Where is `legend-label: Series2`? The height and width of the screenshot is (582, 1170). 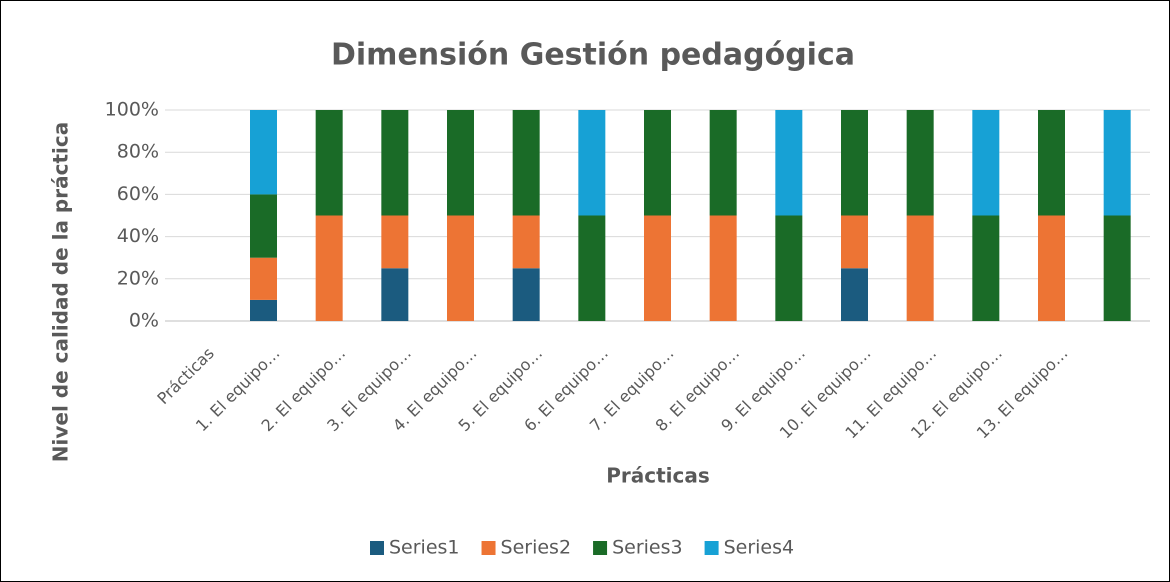 legend-label: Series2 is located at coordinates (536, 548).